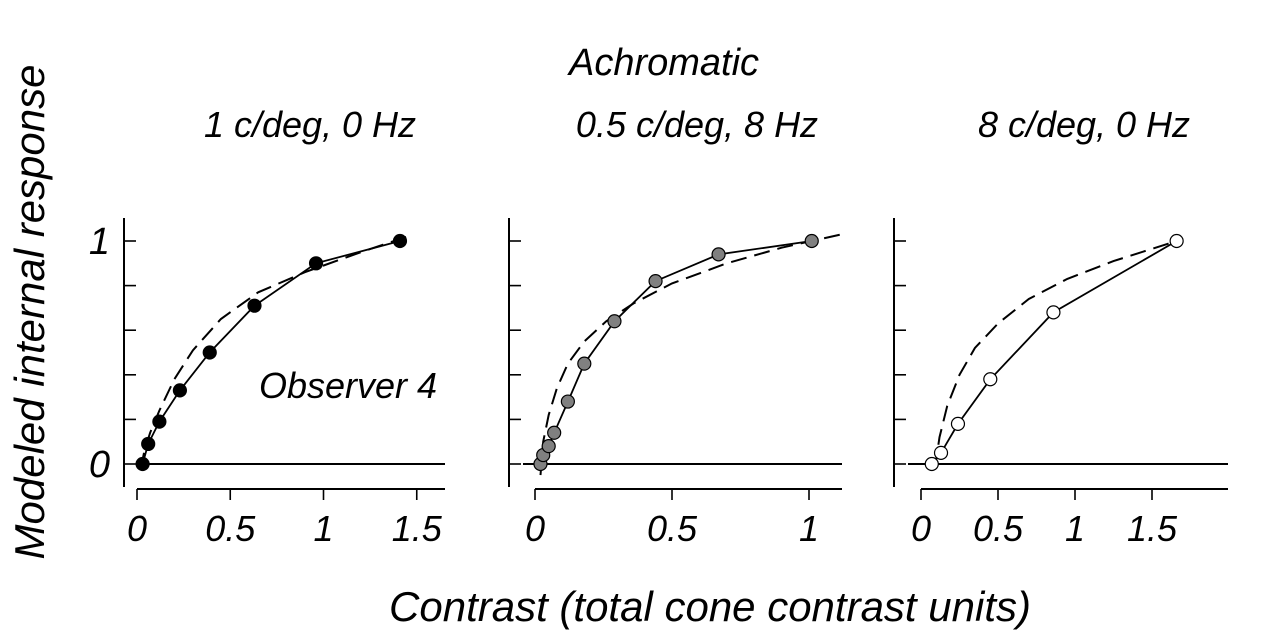 This screenshot has width=1272, height=630. I want to click on panel-title: 1 c/deg, 0 Hz, so click(310, 124).